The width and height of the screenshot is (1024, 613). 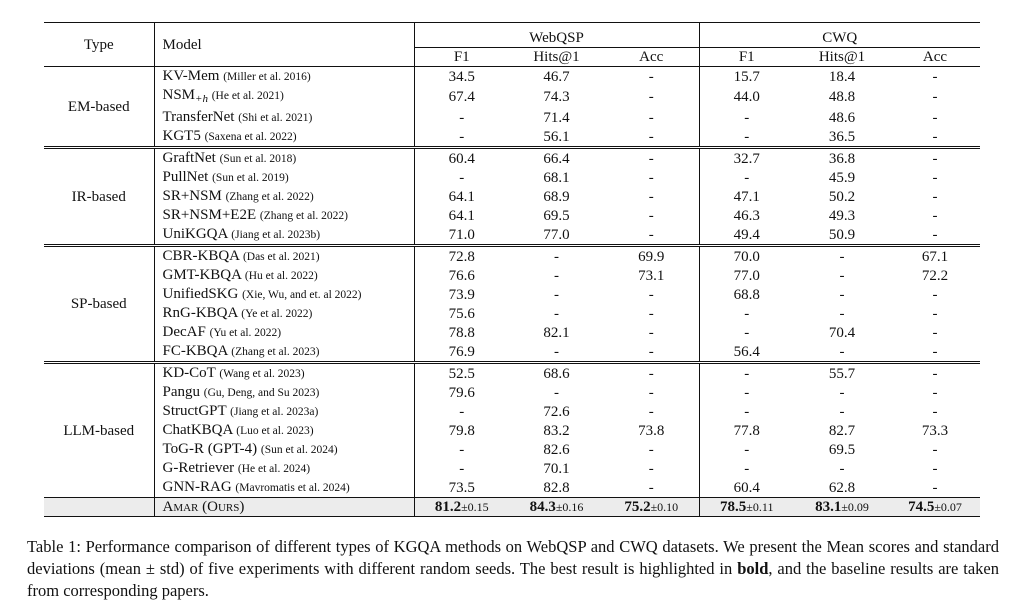 What do you see at coordinates (189, 373) in the screenshot?
I see `model-name: KD-CoT` at bounding box center [189, 373].